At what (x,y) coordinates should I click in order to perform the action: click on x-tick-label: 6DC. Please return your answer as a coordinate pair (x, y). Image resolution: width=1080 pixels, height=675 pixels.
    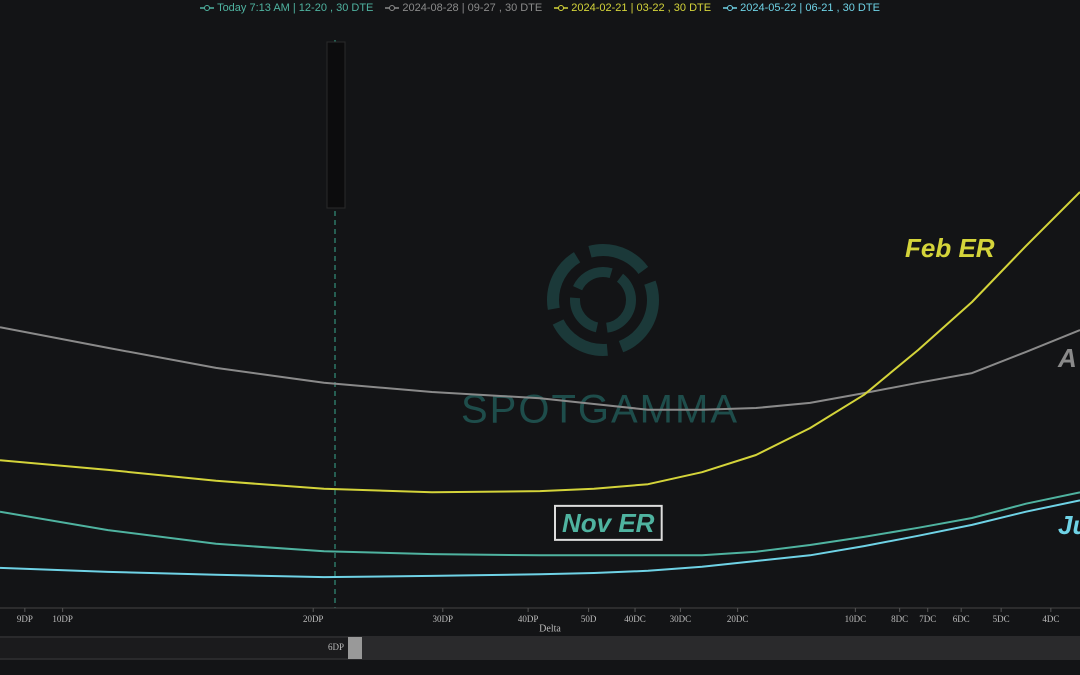
    Looking at the image, I should click on (961, 619).